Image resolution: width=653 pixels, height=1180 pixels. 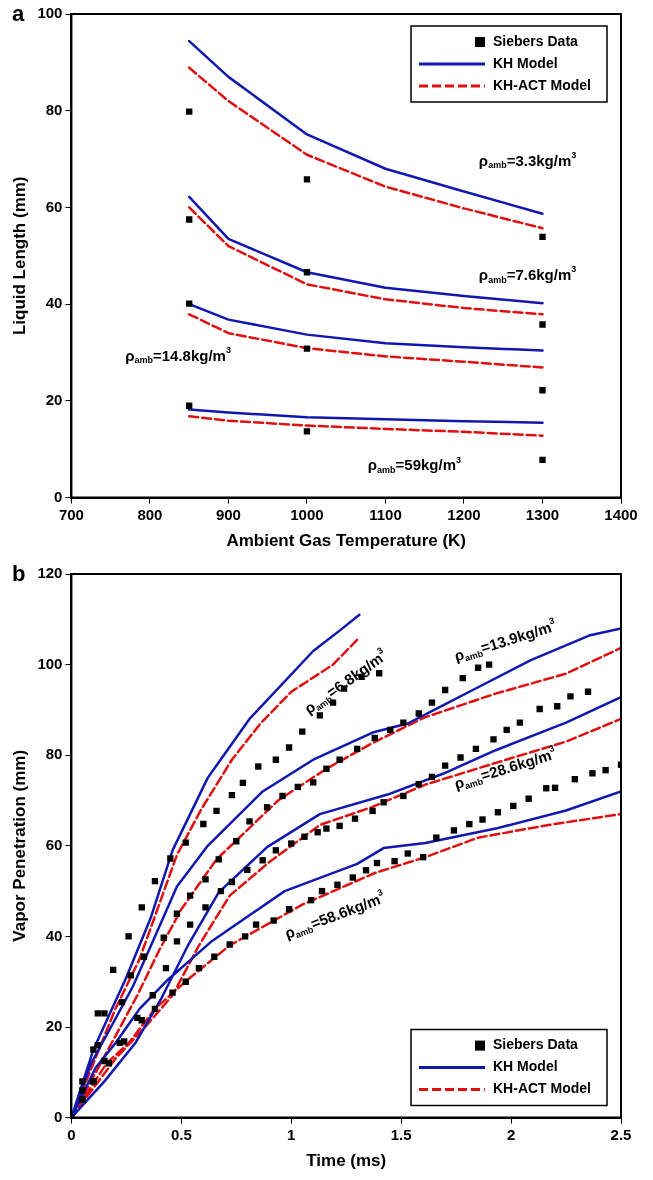 What do you see at coordinates (19, 845) in the screenshot?
I see `y-axis-title: Vapor Penetration (mm)` at bounding box center [19, 845].